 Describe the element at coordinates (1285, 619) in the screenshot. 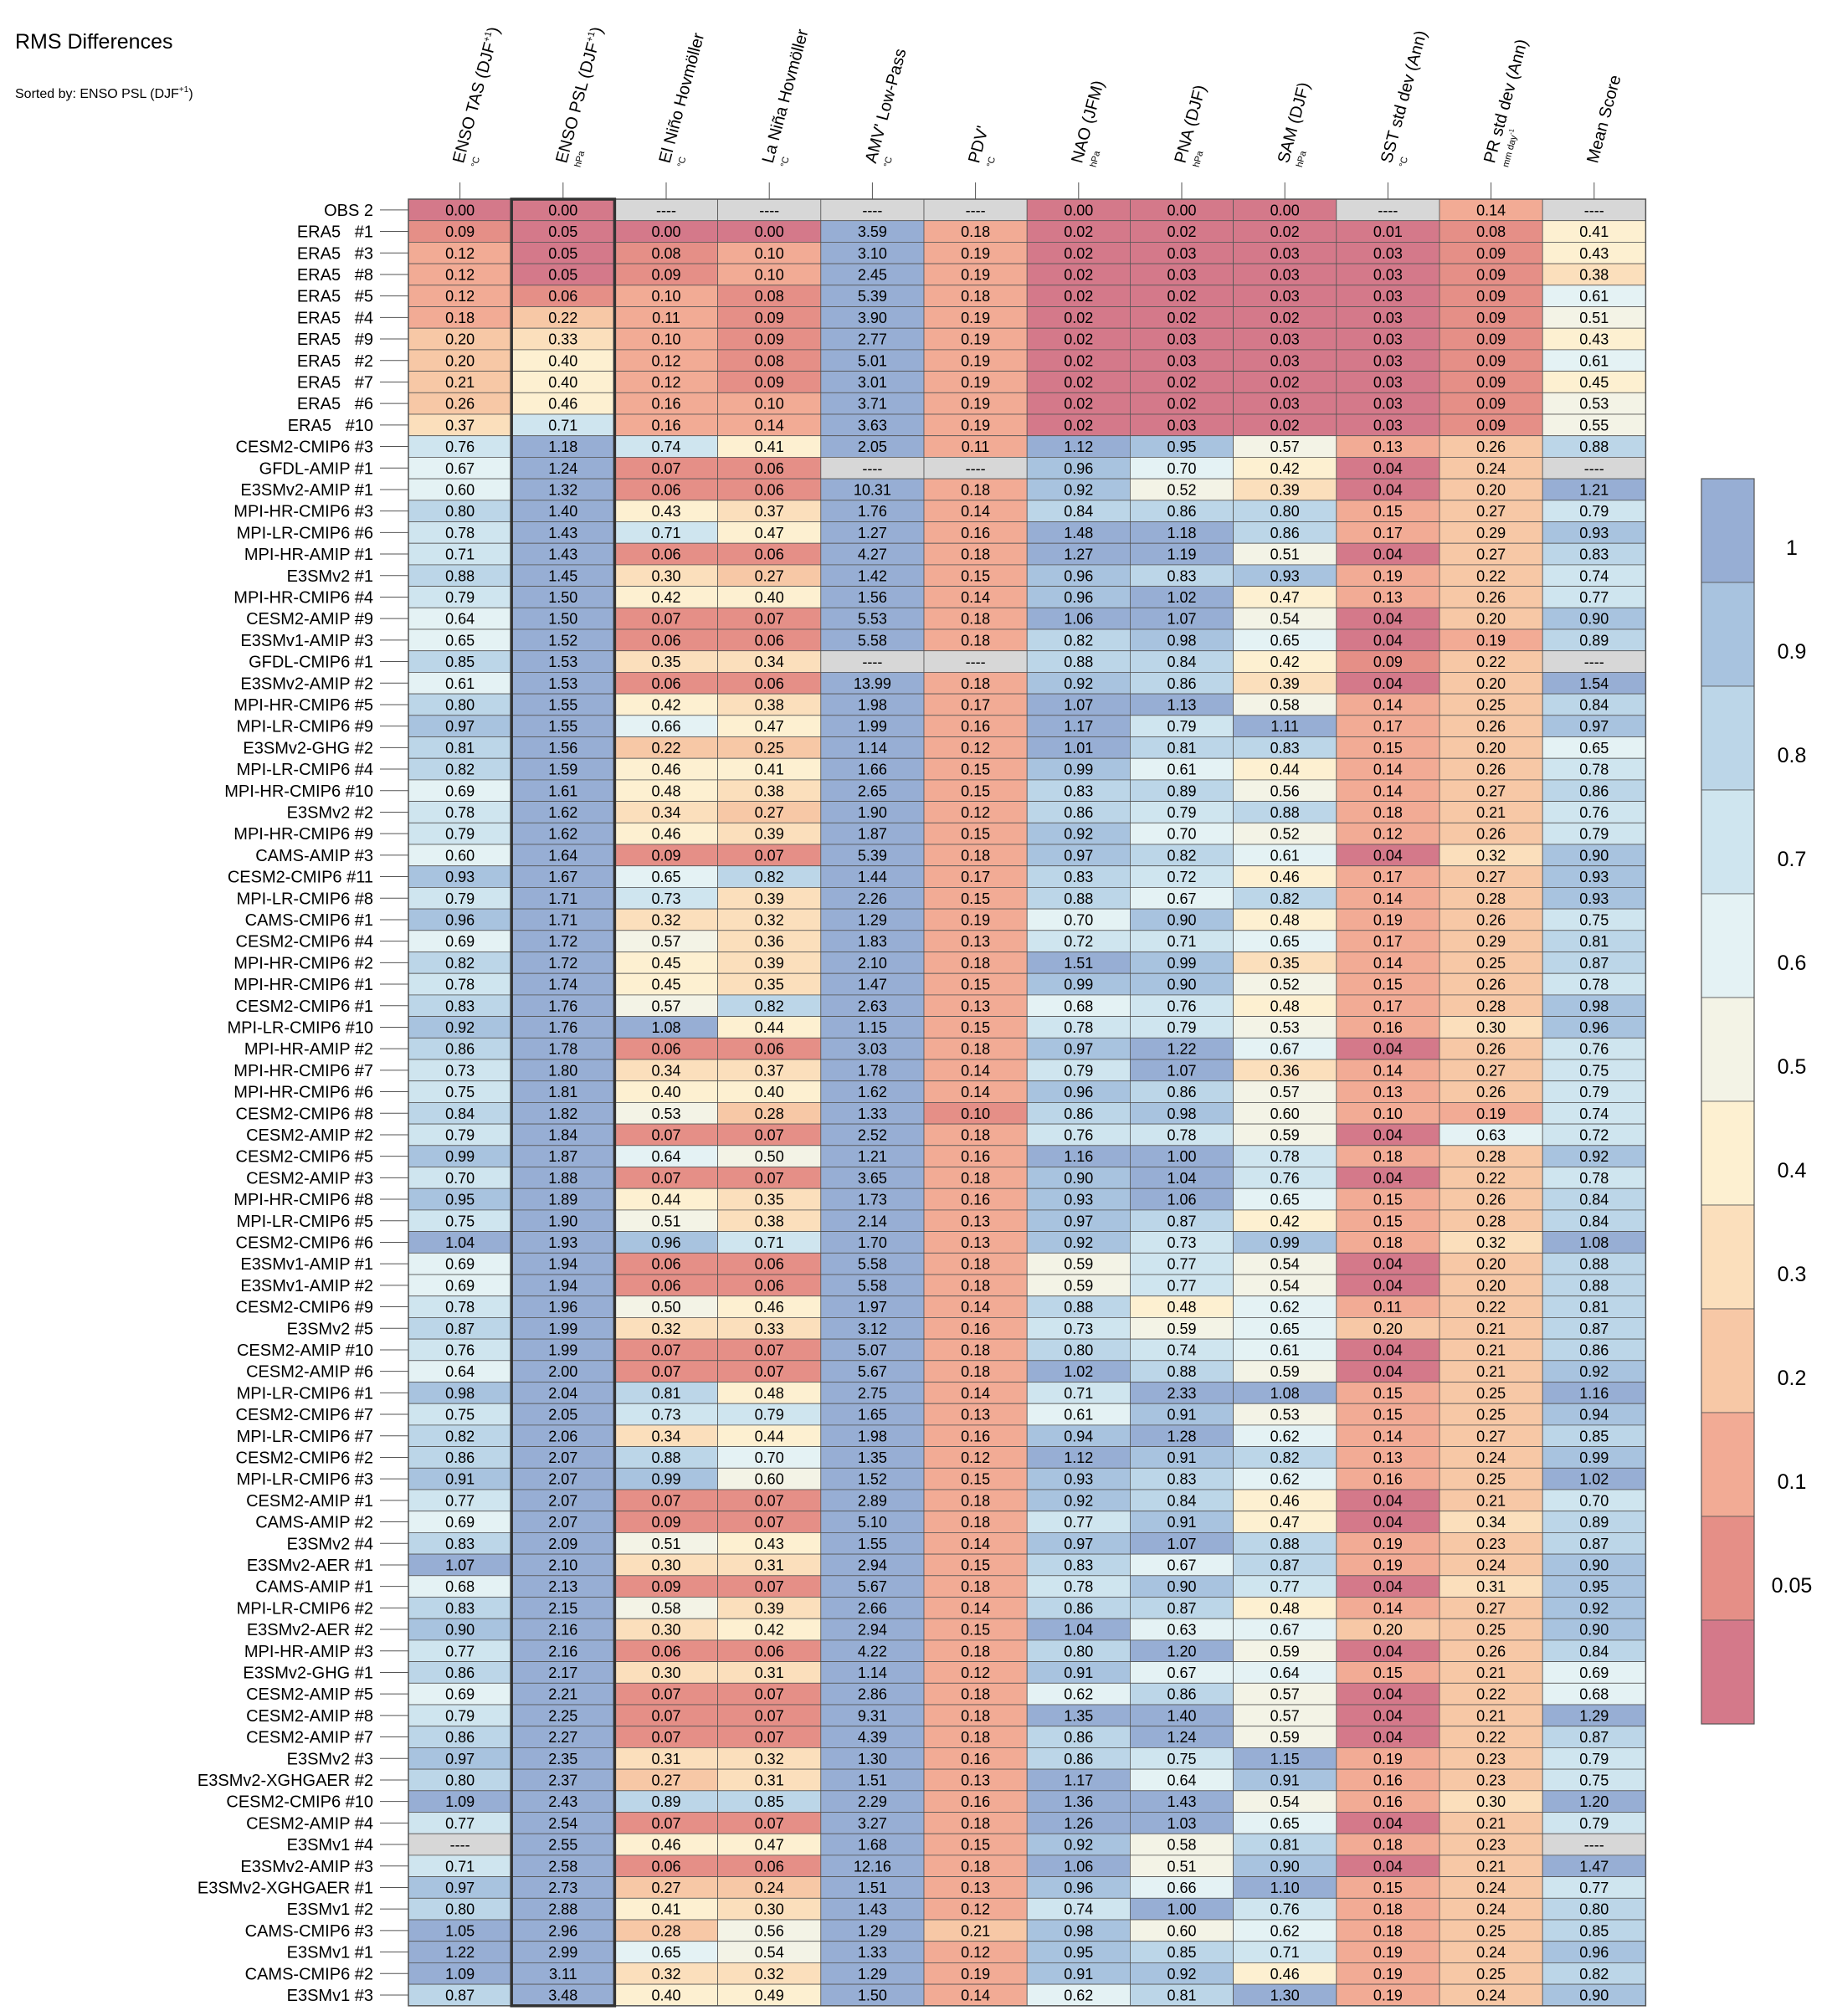

I see `cell-value: 0.54` at that location.